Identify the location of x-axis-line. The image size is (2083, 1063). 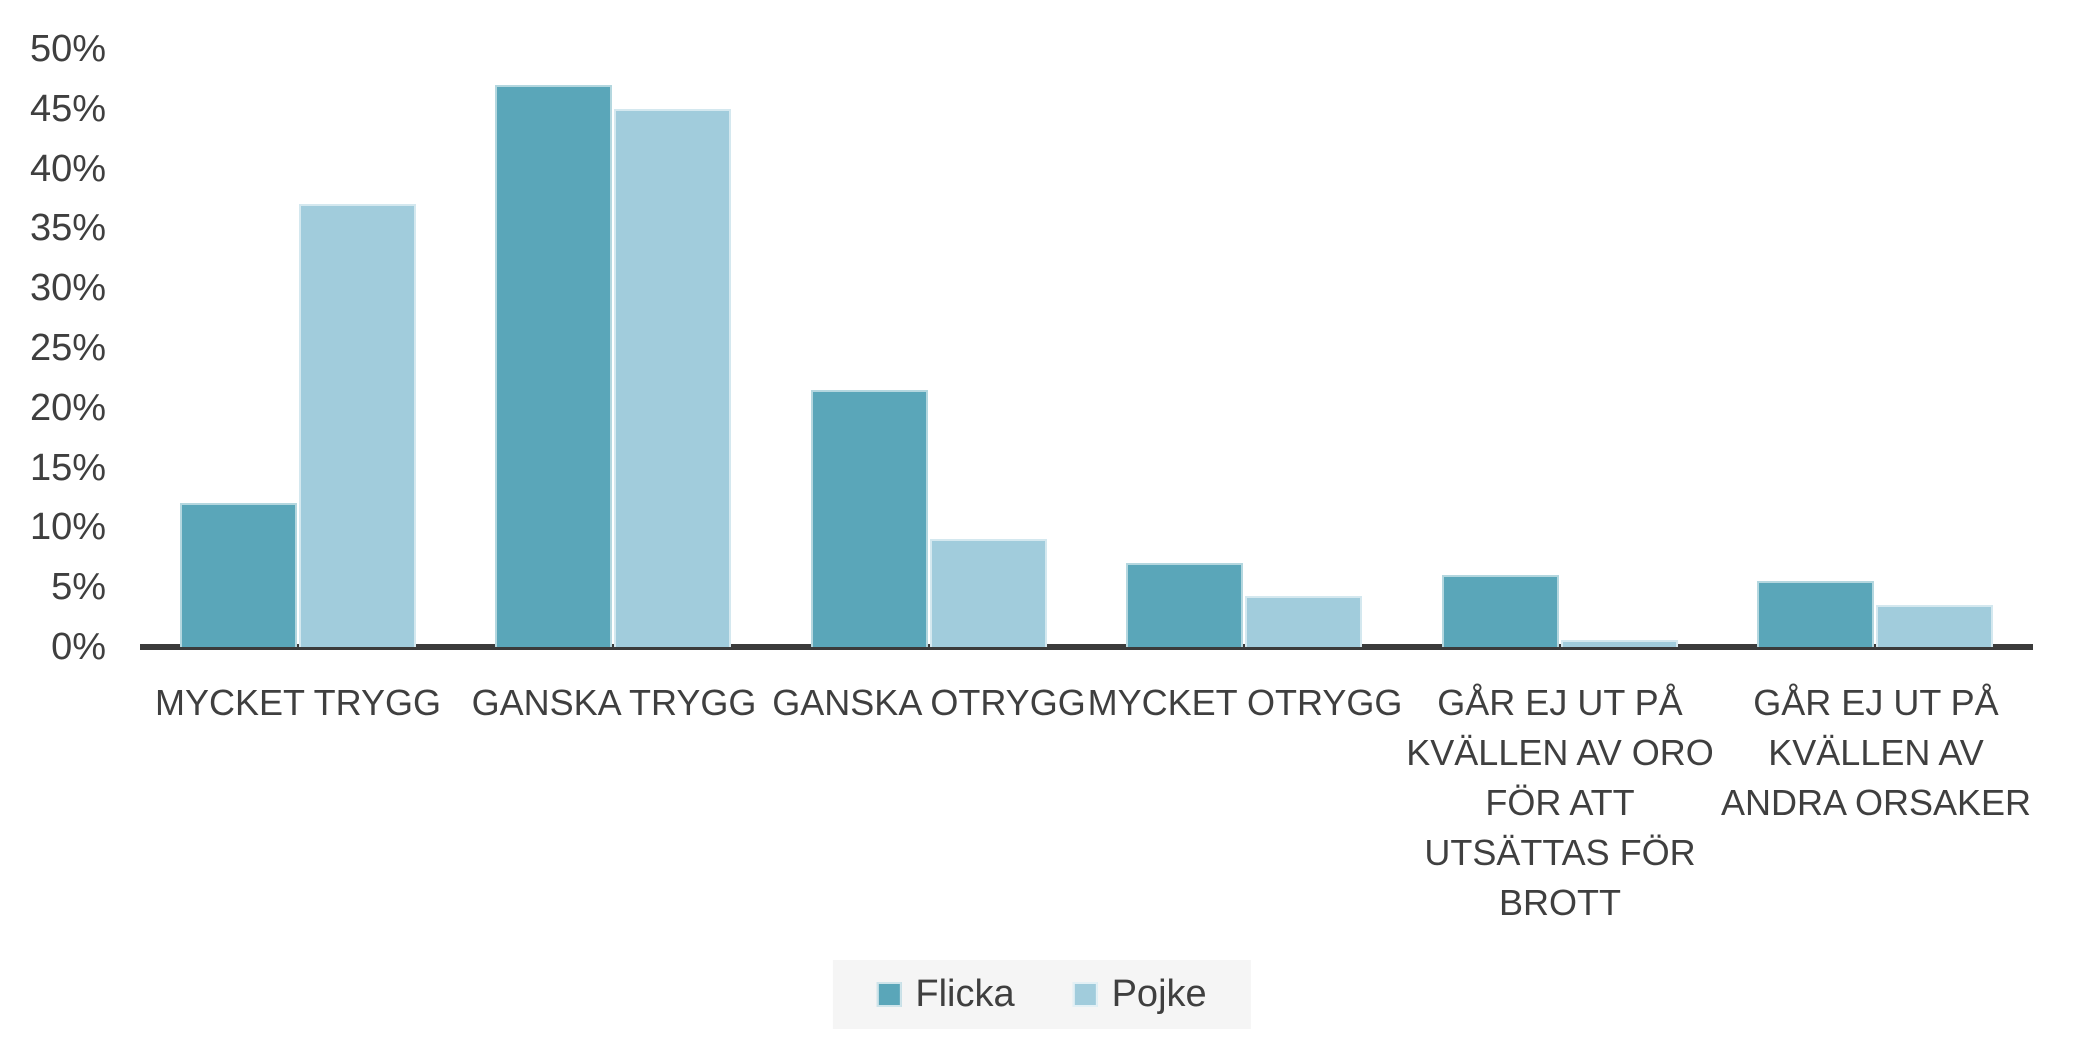
(1086, 647).